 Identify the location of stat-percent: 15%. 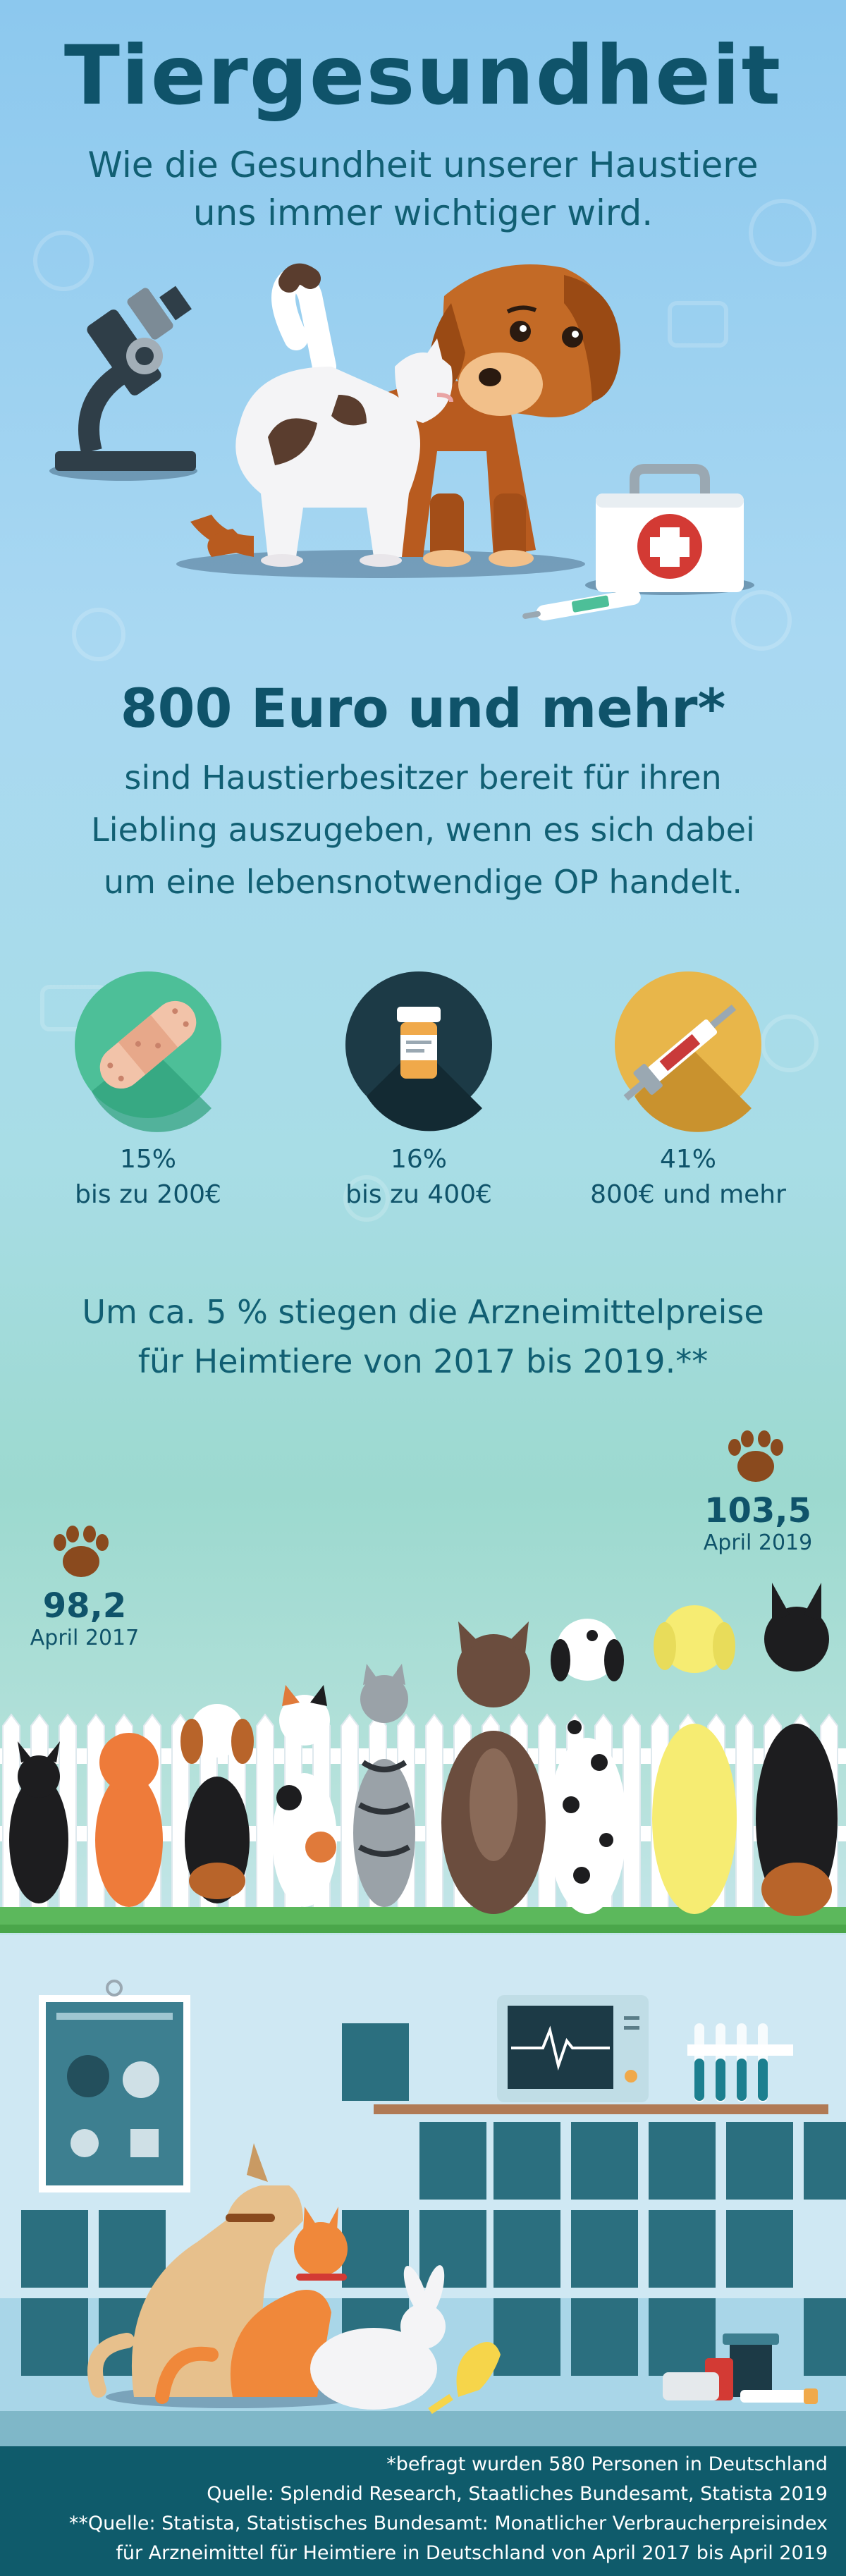
(147, 1159).